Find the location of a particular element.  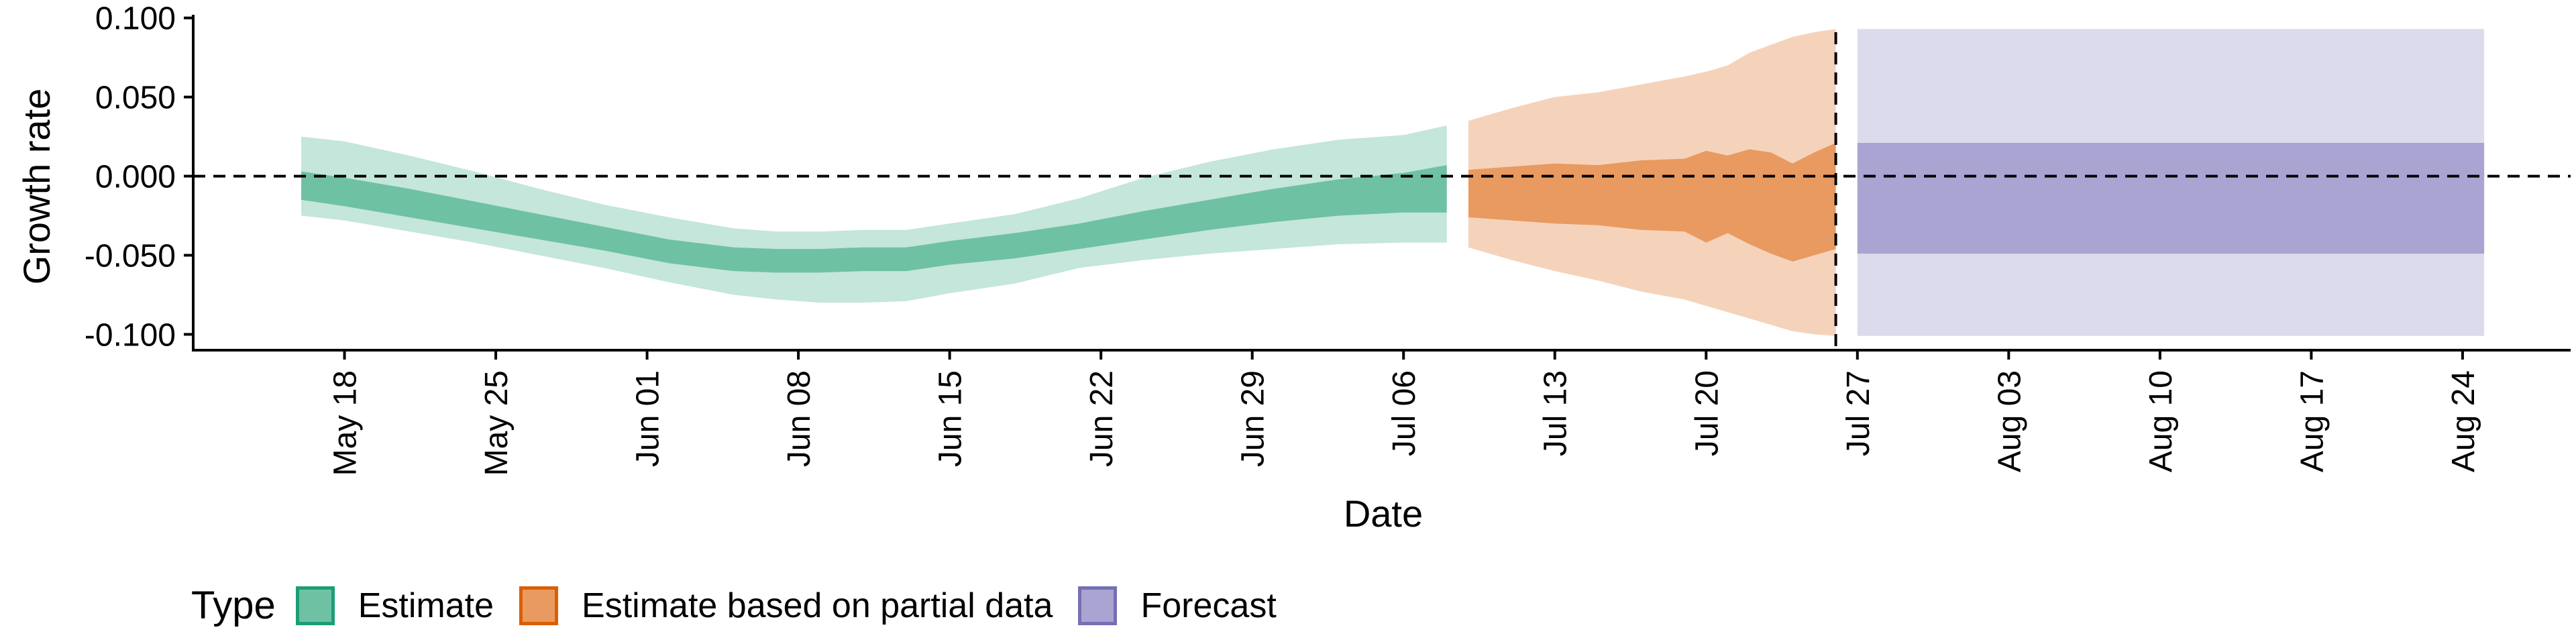

legend-label-partial: Estimate based on partial data is located at coordinates (817, 605).